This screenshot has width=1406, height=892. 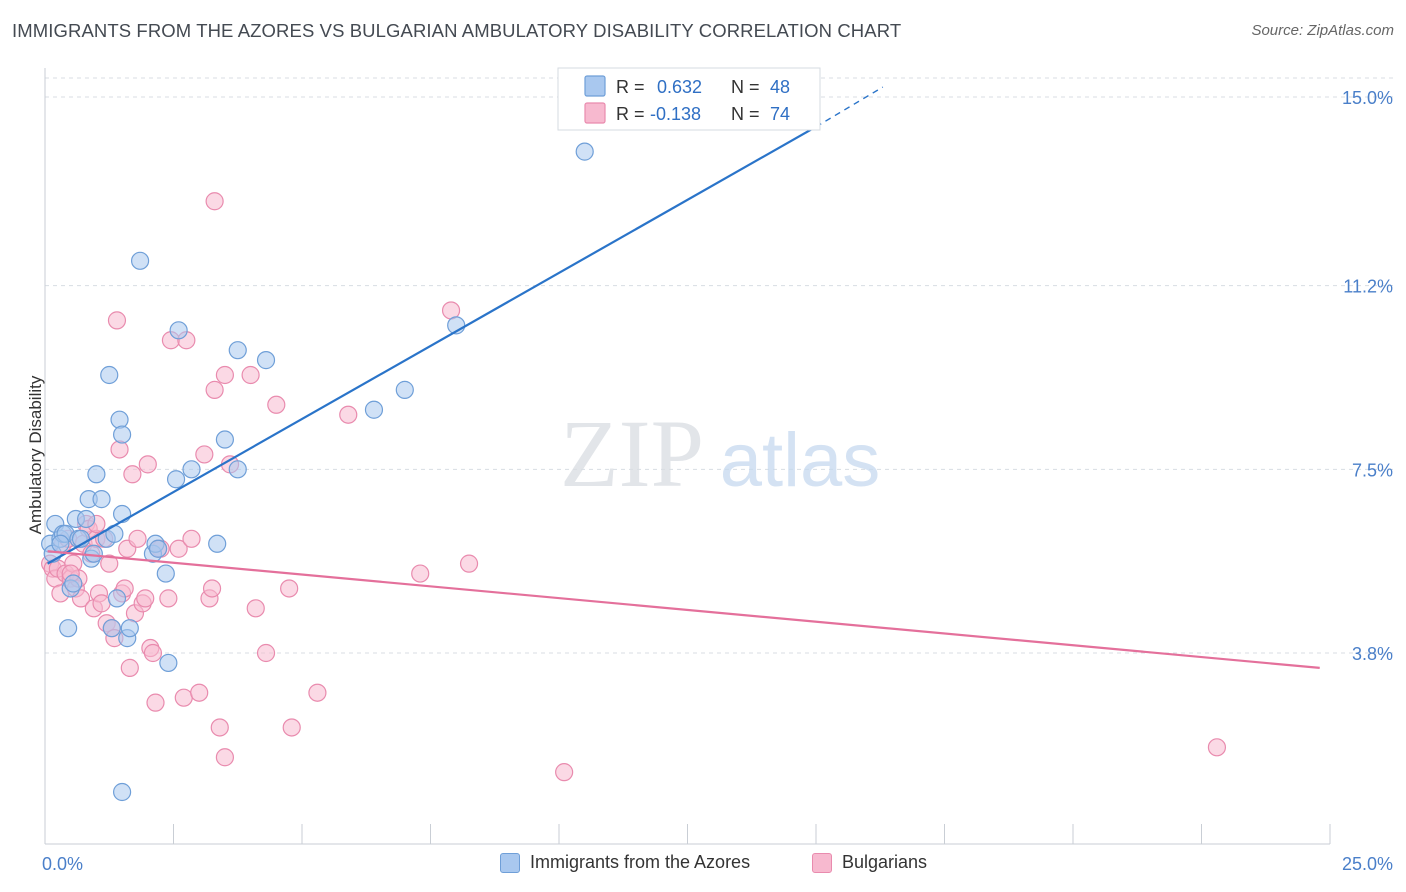 I want to click on legend-n-label-1: N =, so click(x=745, y=87).